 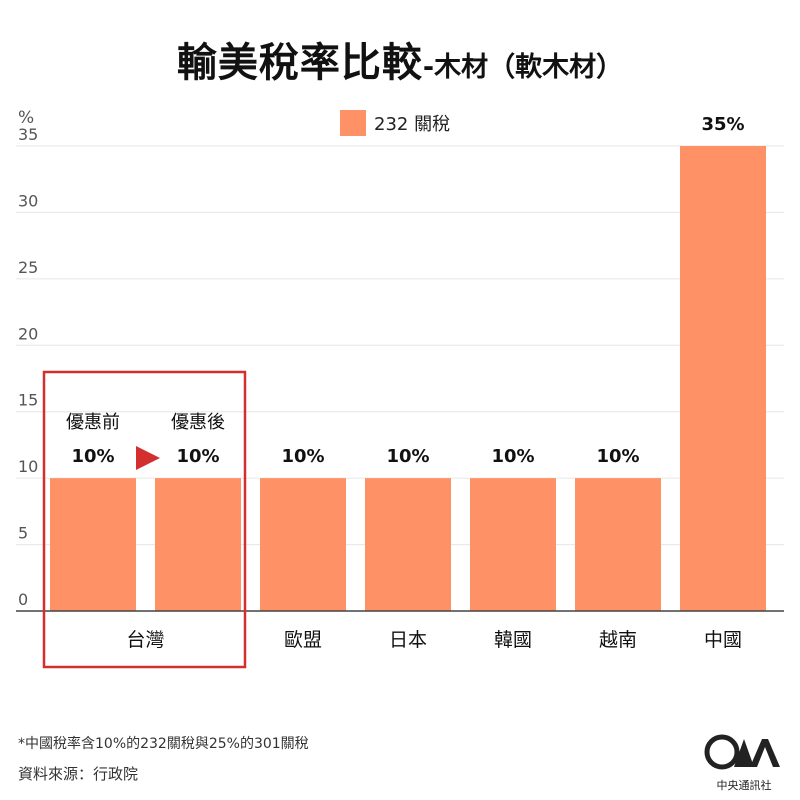 What do you see at coordinates (28, 400) in the screenshot?
I see `y-tick-label: 15` at bounding box center [28, 400].